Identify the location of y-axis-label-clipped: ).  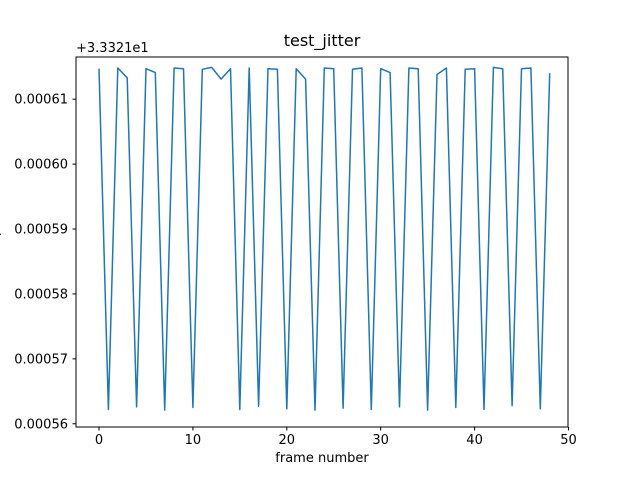
(1, 233).